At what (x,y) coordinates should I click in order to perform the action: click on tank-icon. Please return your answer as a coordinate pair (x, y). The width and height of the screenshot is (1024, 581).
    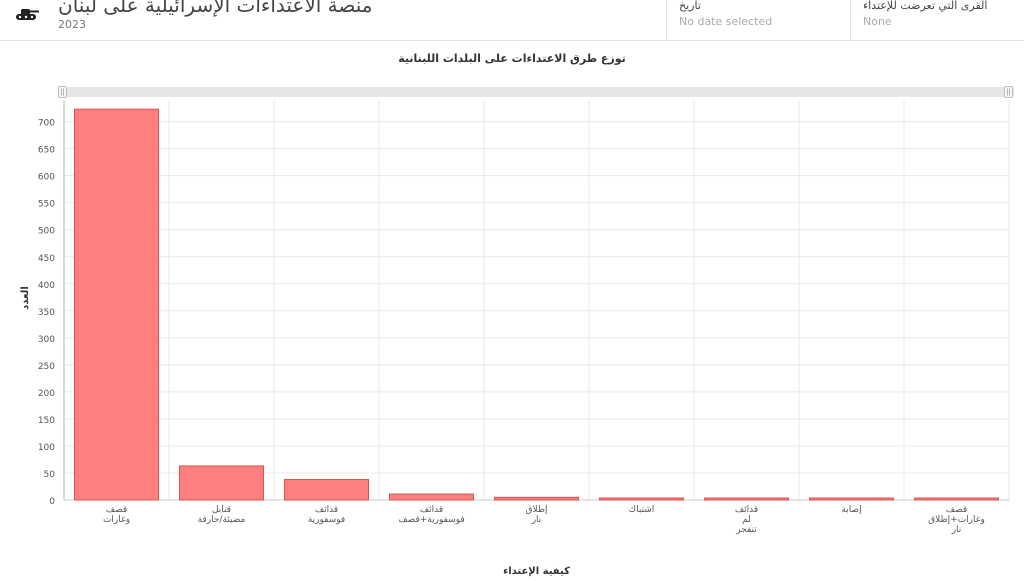
    Looking at the image, I should click on (27, 14).